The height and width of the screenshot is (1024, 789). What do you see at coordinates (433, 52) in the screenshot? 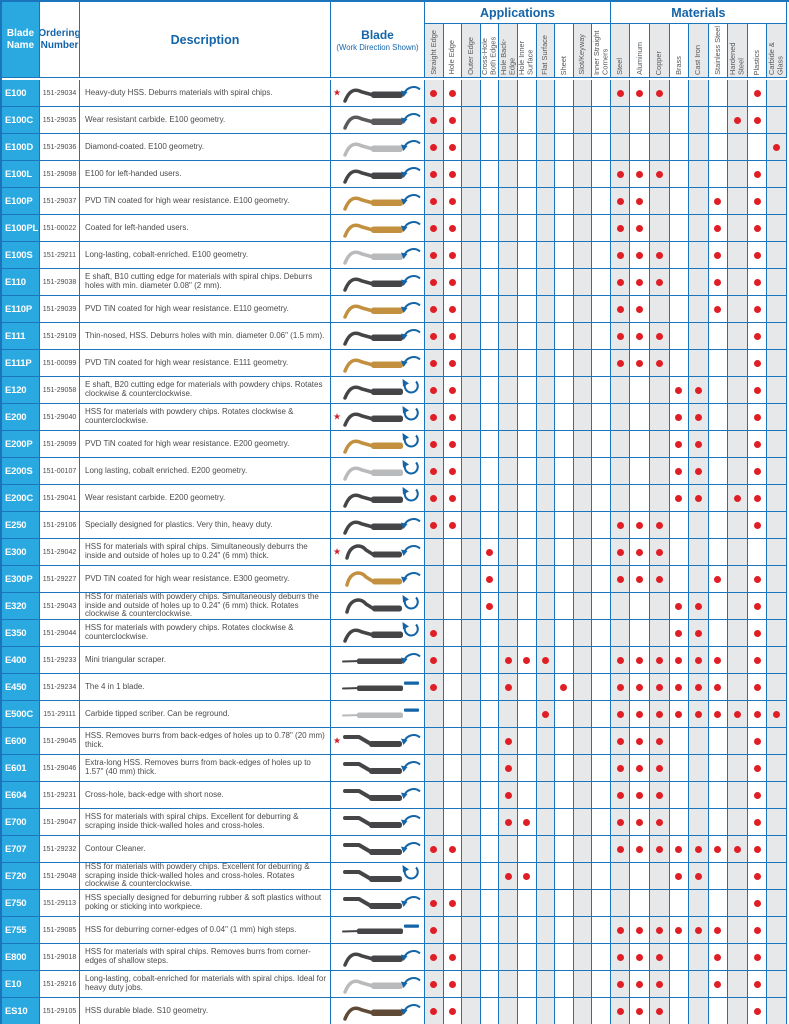
I see `application-column-label: Straight Edge` at bounding box center [433, 52].